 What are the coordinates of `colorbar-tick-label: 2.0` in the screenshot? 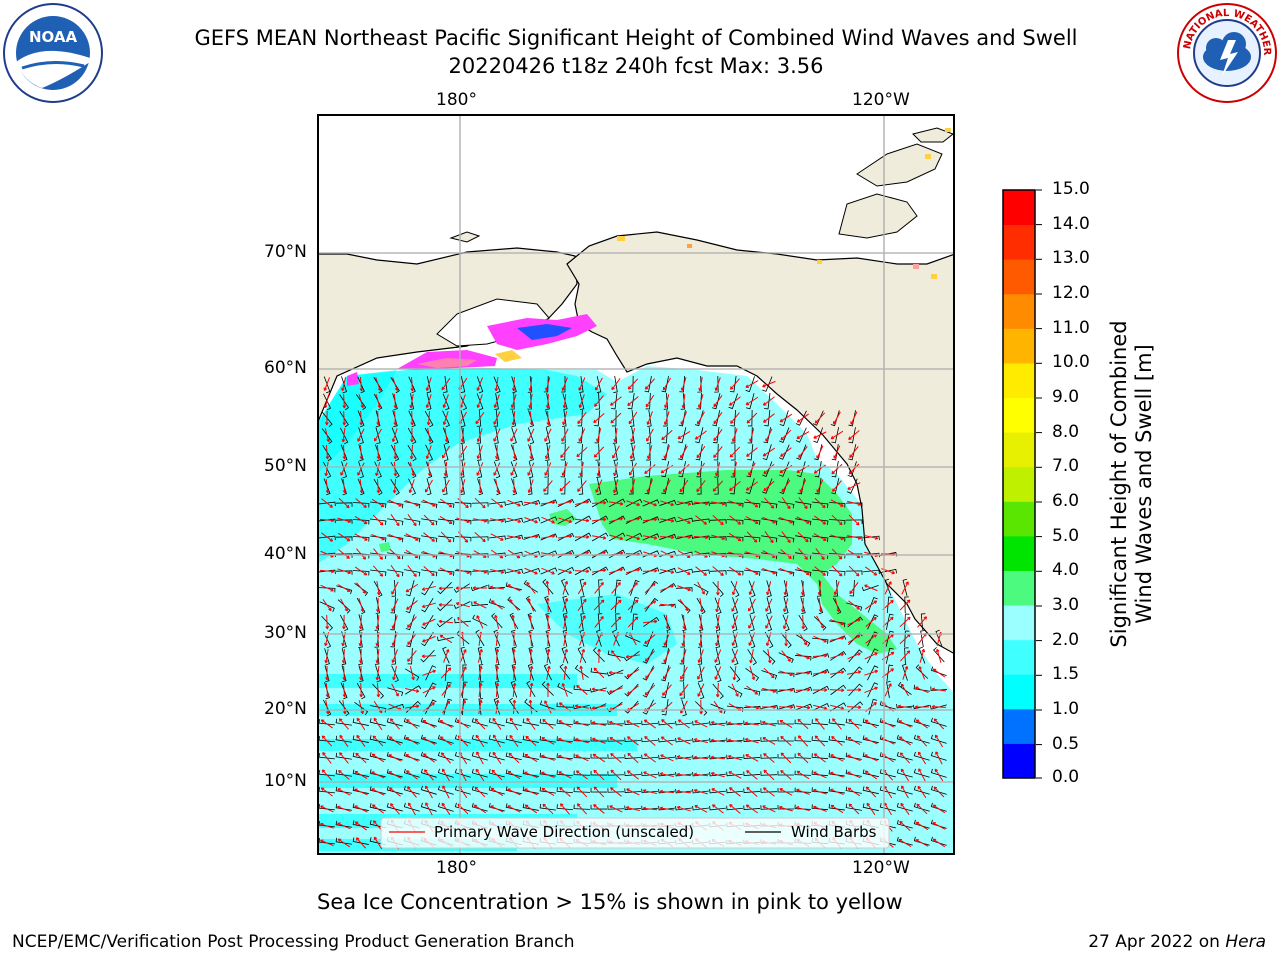 It's located at (1066, 639).